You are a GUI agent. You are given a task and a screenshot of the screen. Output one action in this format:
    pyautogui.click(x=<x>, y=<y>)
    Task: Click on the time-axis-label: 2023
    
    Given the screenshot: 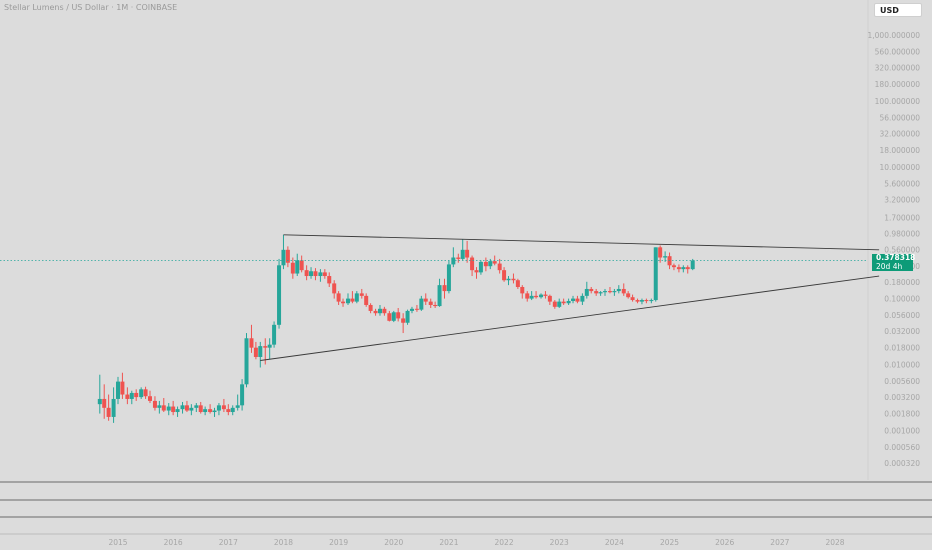 What is the action you would take?
    pyautogui.click(x=559, y=542)
    